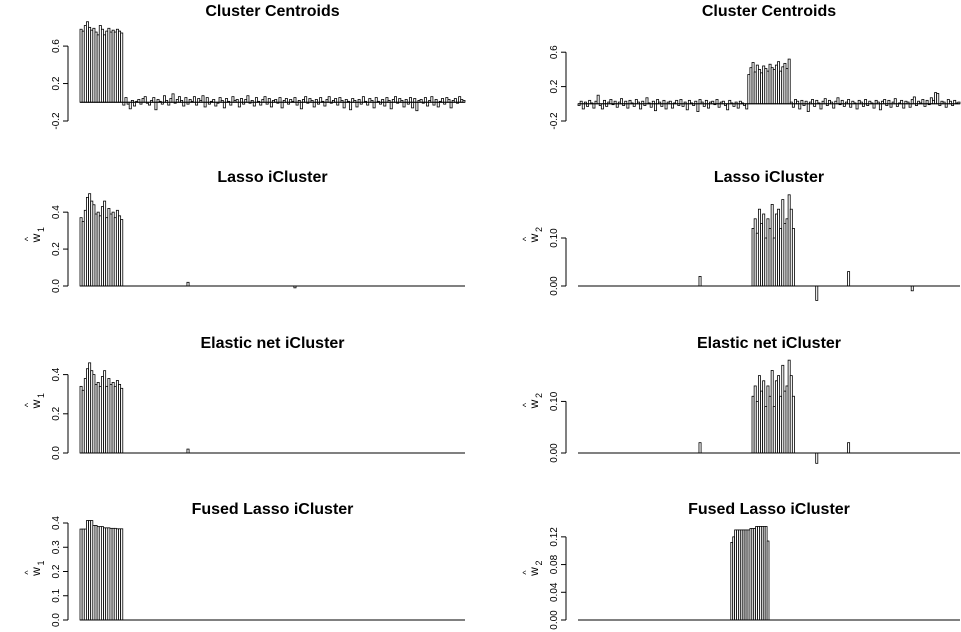 The height and width of the screenshot is (632, 961). What do you see at coordinates (272, 177) in the screenshot?
I see `panel-title: Lasso iCluster` at bounding box center [272, 177].